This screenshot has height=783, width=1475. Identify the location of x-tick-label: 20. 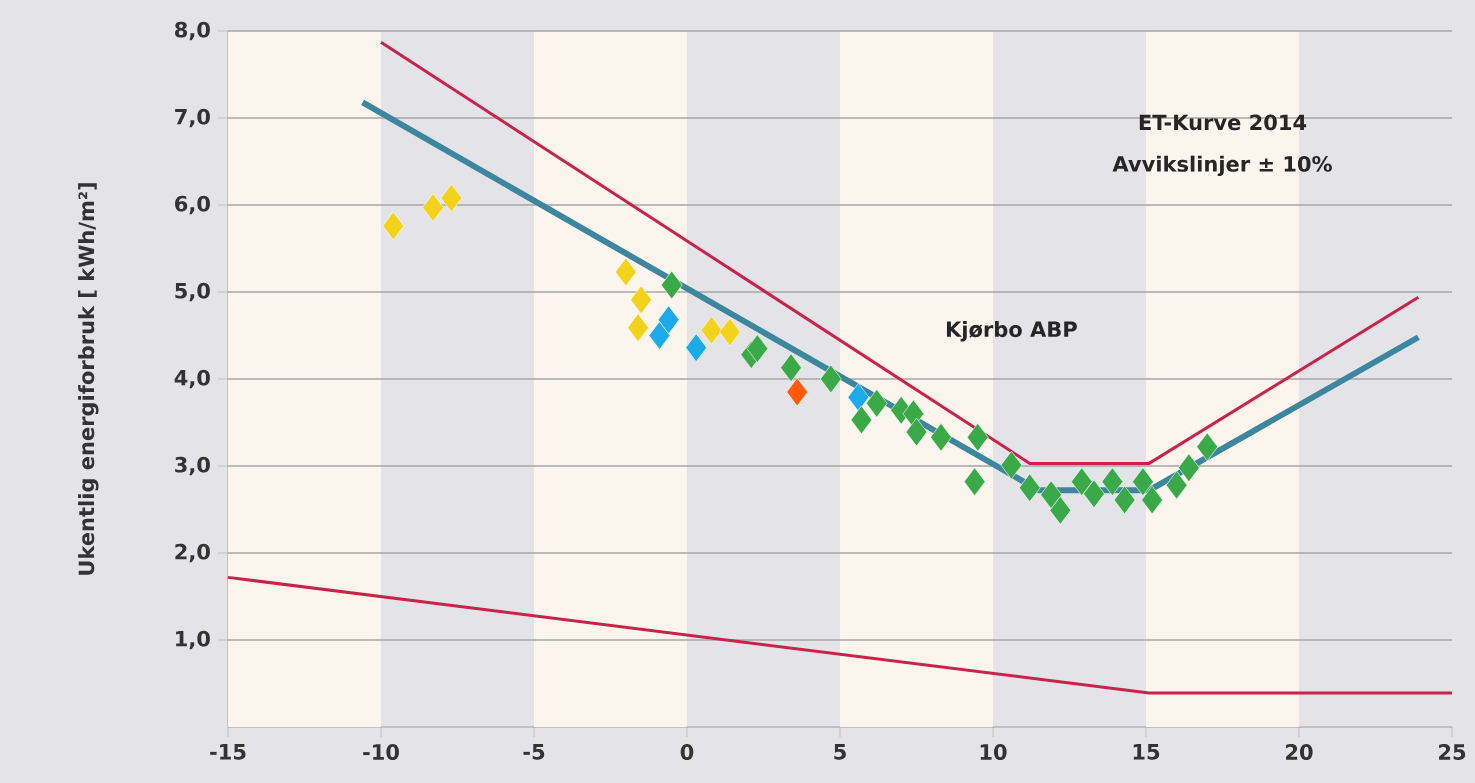
(1299, 752).